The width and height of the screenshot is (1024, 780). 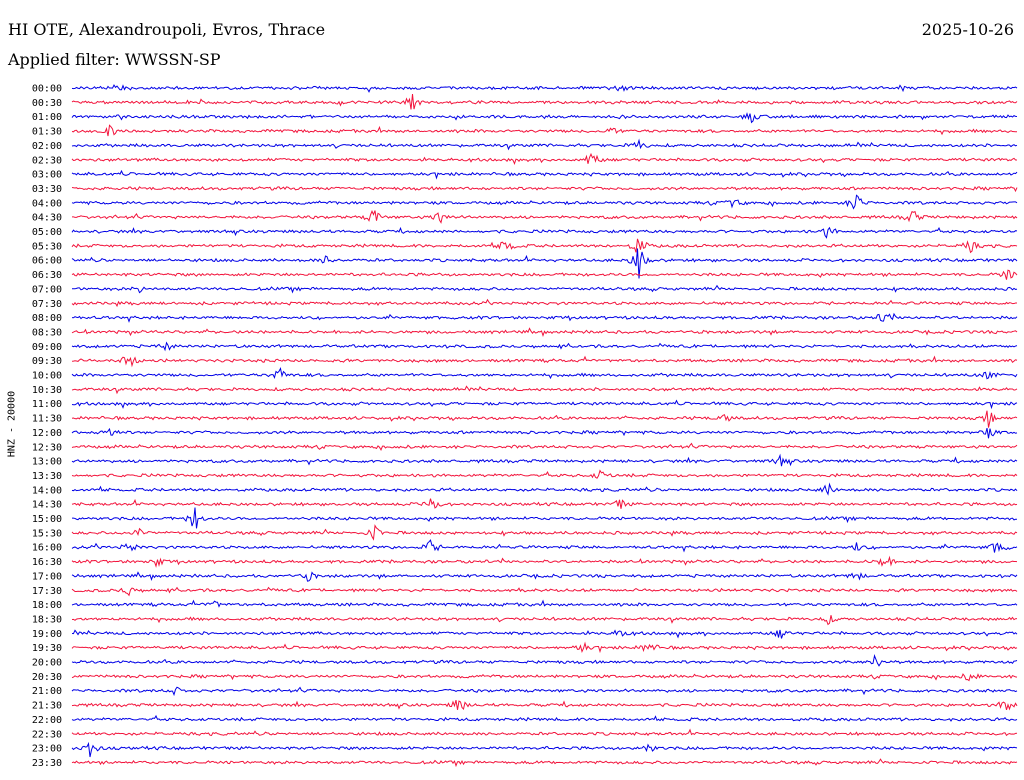 What do you see at coordinates (47, 89) in the screenshot?
I see `time-tick-label: 00:00` at bounding box center [47, 89].